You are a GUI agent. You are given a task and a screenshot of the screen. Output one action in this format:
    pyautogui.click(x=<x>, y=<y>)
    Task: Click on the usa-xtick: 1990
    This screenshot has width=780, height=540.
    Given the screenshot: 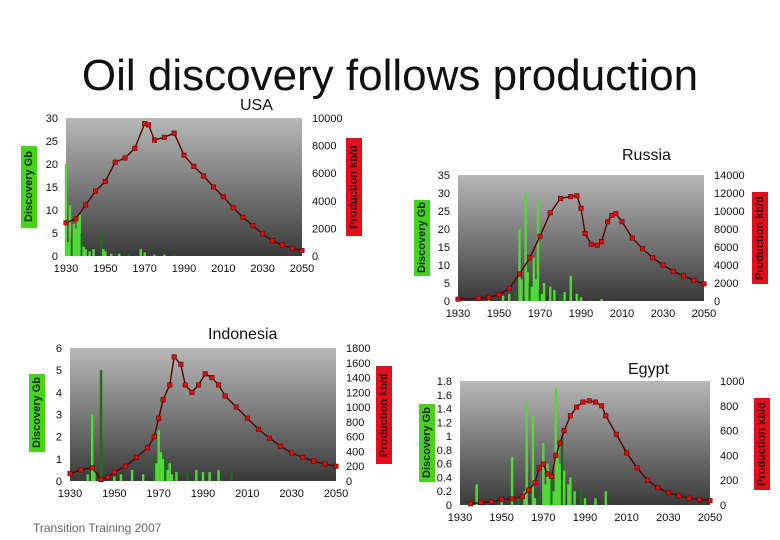 What is the action you would take?
    pyautogui.click(x=184, y=269)
    